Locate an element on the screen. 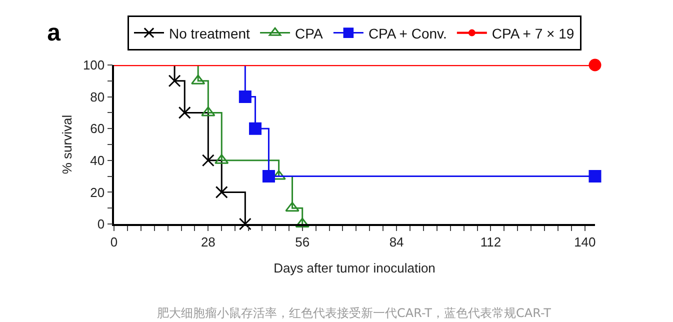 This screenshot has height=322, width=673. legend-label: CPA + 7 × 19 is located at coordinates (533, 33).